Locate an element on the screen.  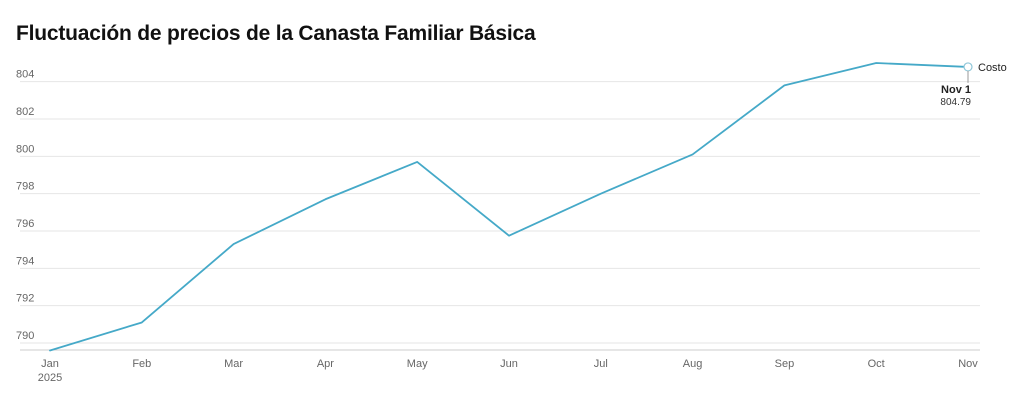
y-tick-label: 800 is located at coordinates (25, 149).